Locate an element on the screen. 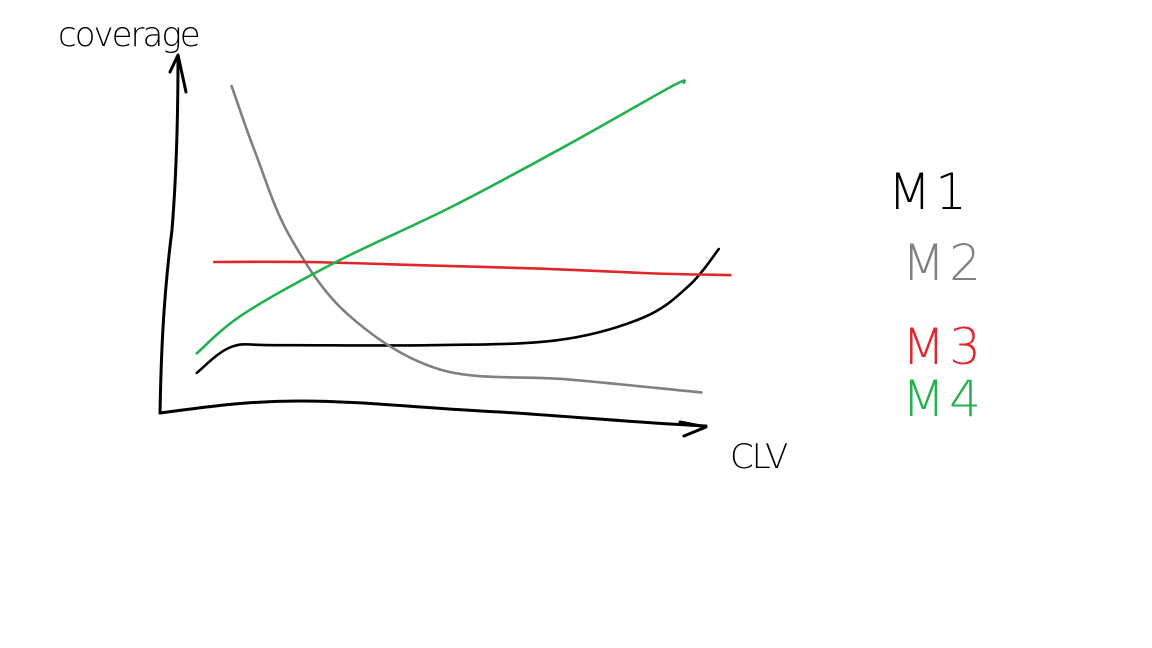 Image resolution: width=1152 pixels, height=648 pixels. series-line-m3 is located at coordinates (472, 268).